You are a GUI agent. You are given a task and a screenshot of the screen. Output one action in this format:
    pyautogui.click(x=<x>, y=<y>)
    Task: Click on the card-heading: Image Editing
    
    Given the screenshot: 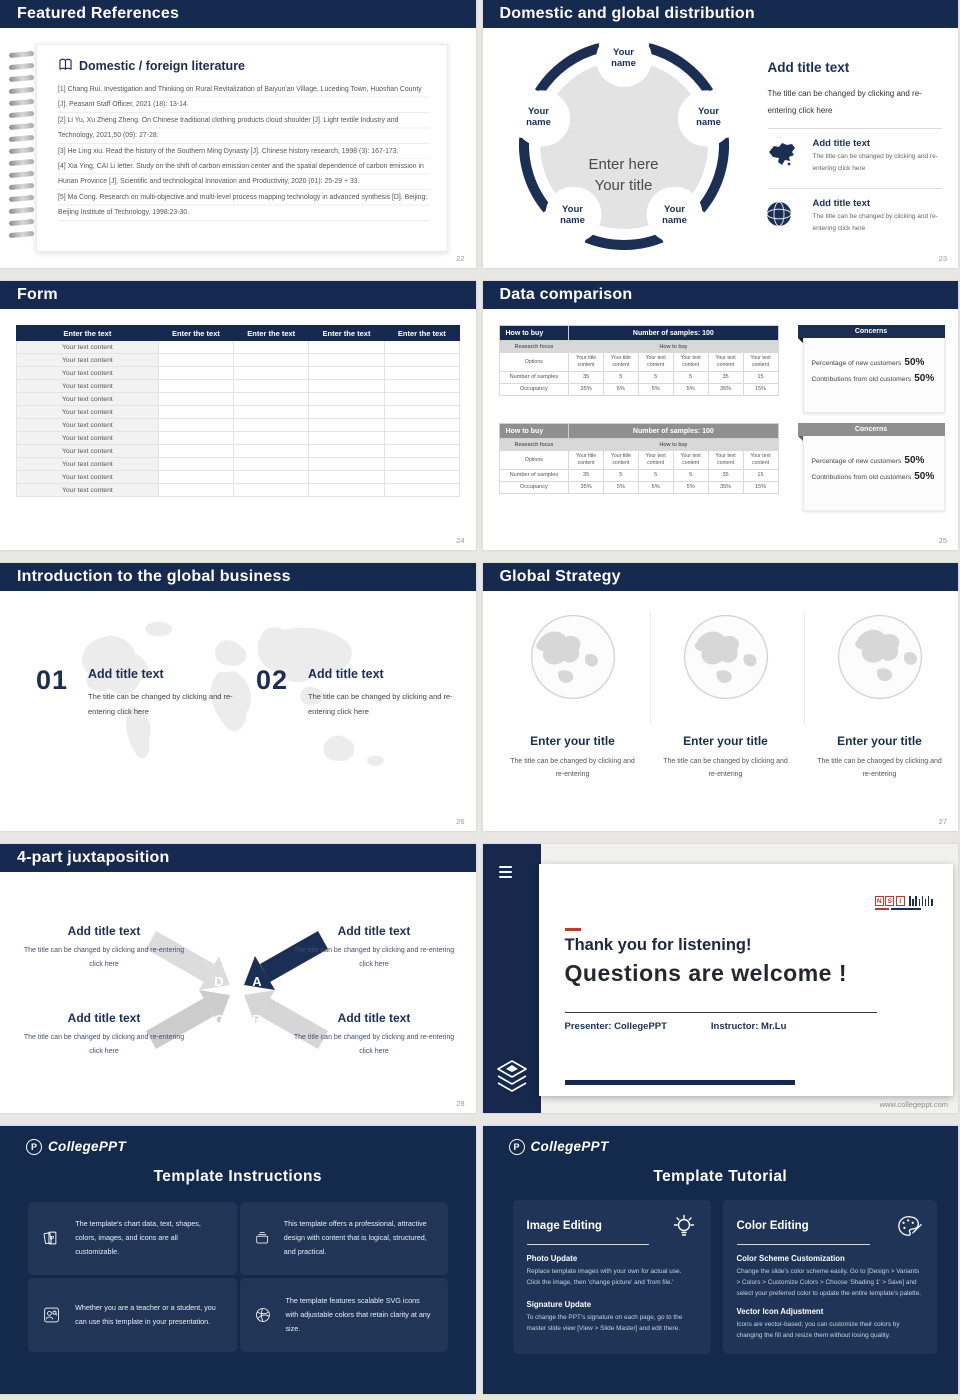 What is the action you would take?
    pyautogui.click(x=564, y=1225)
    